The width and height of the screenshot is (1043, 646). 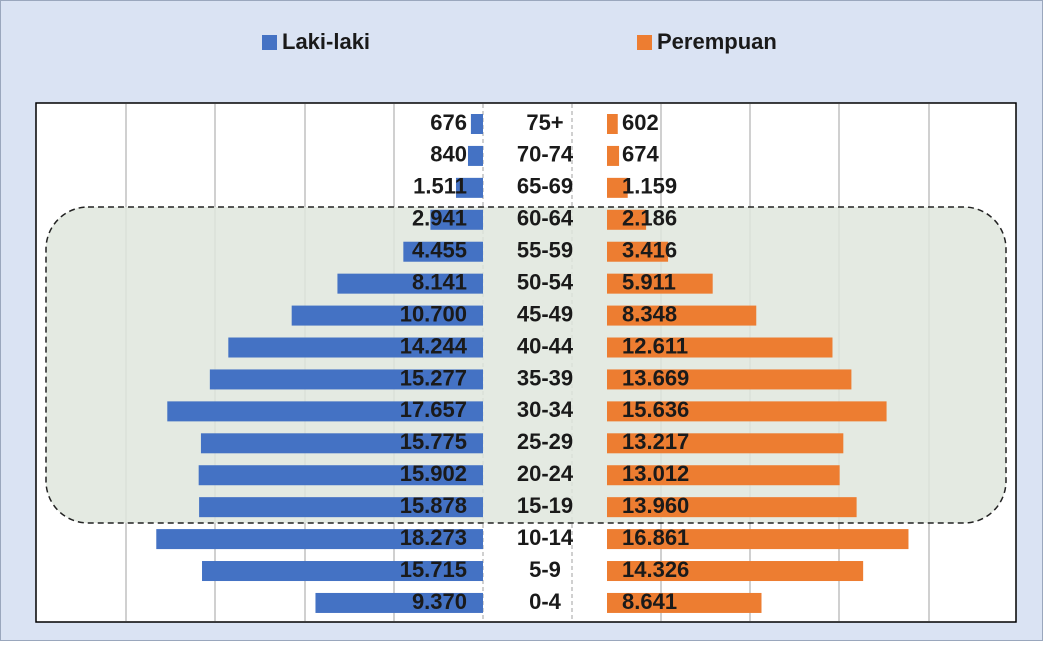 I want to click on category-label: 15-19, so click(x=545, y=505).